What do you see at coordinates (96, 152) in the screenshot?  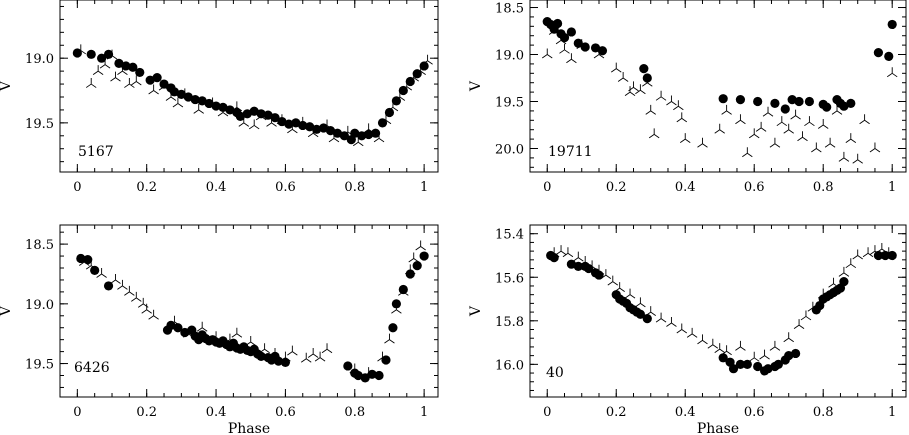 I see `panel-identifier: 5167` at bounding box center [96, 152].